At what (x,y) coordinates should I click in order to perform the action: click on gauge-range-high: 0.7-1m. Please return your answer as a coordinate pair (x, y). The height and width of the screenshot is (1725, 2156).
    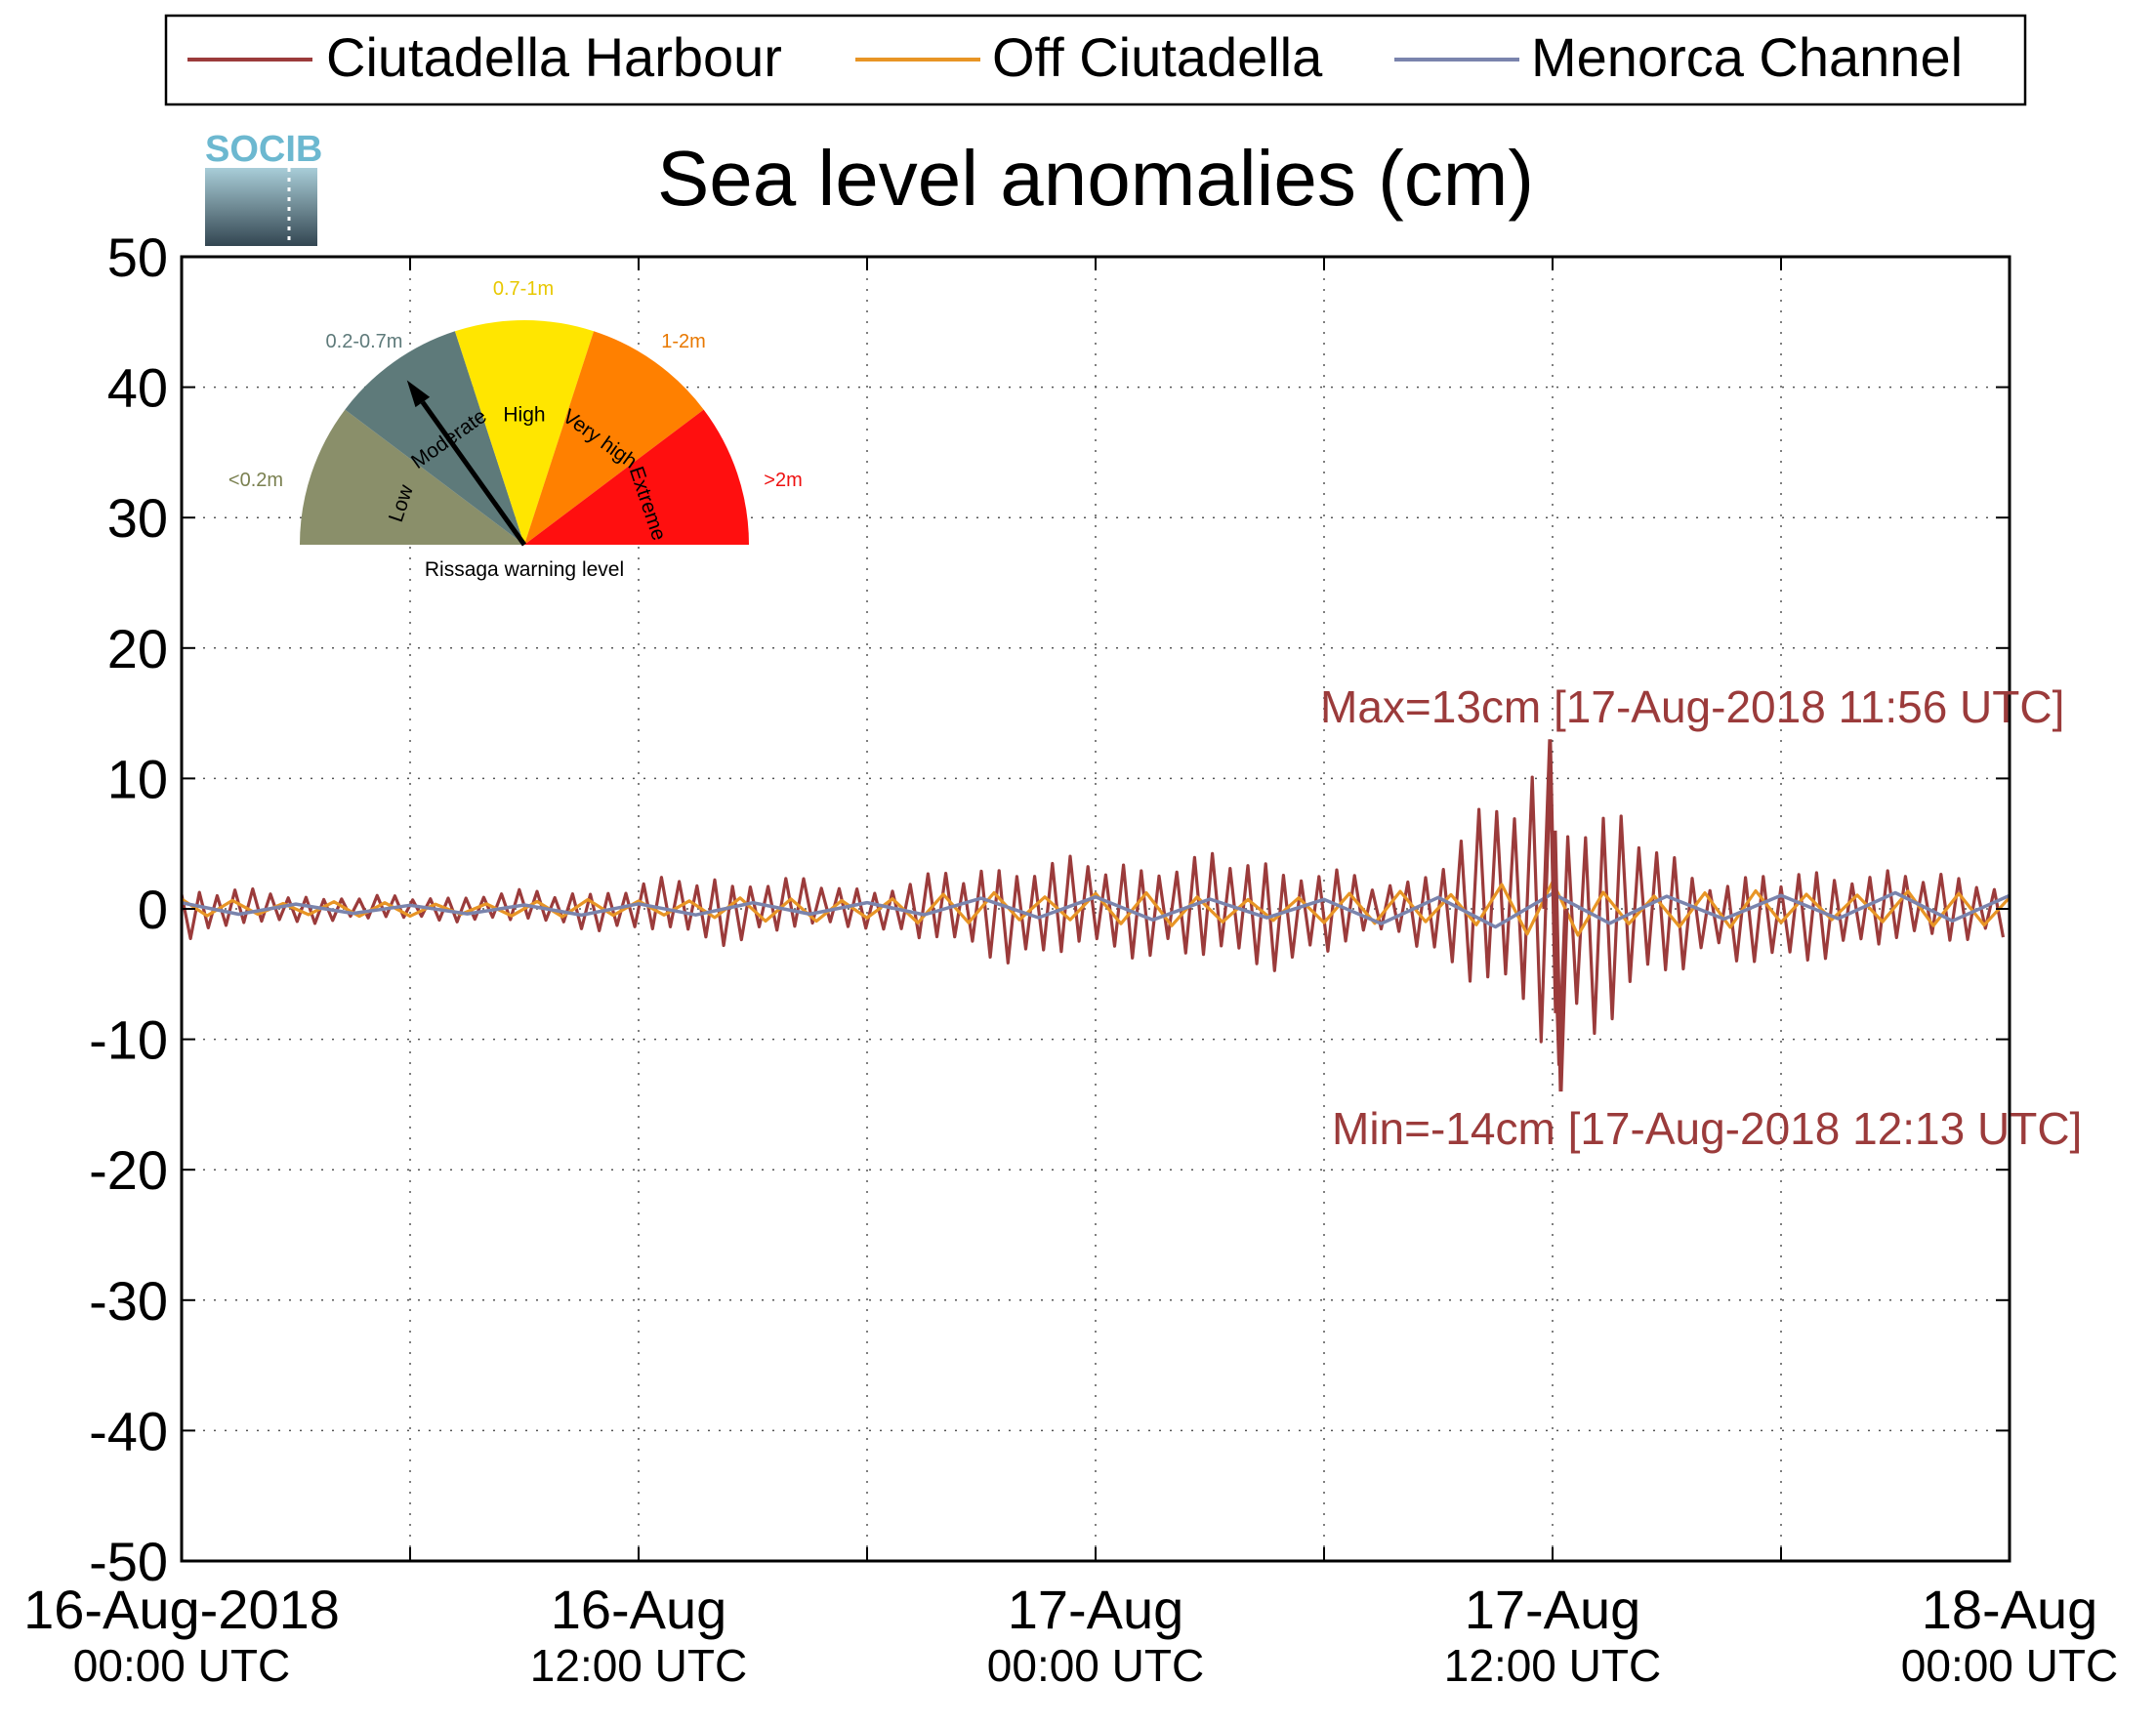
    Looking at the image, I should click on (523, 289).